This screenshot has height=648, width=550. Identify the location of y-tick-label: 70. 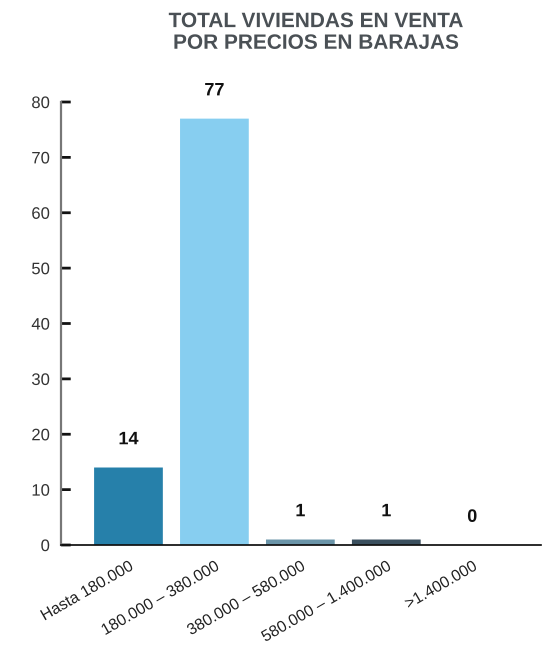
(41, 158).